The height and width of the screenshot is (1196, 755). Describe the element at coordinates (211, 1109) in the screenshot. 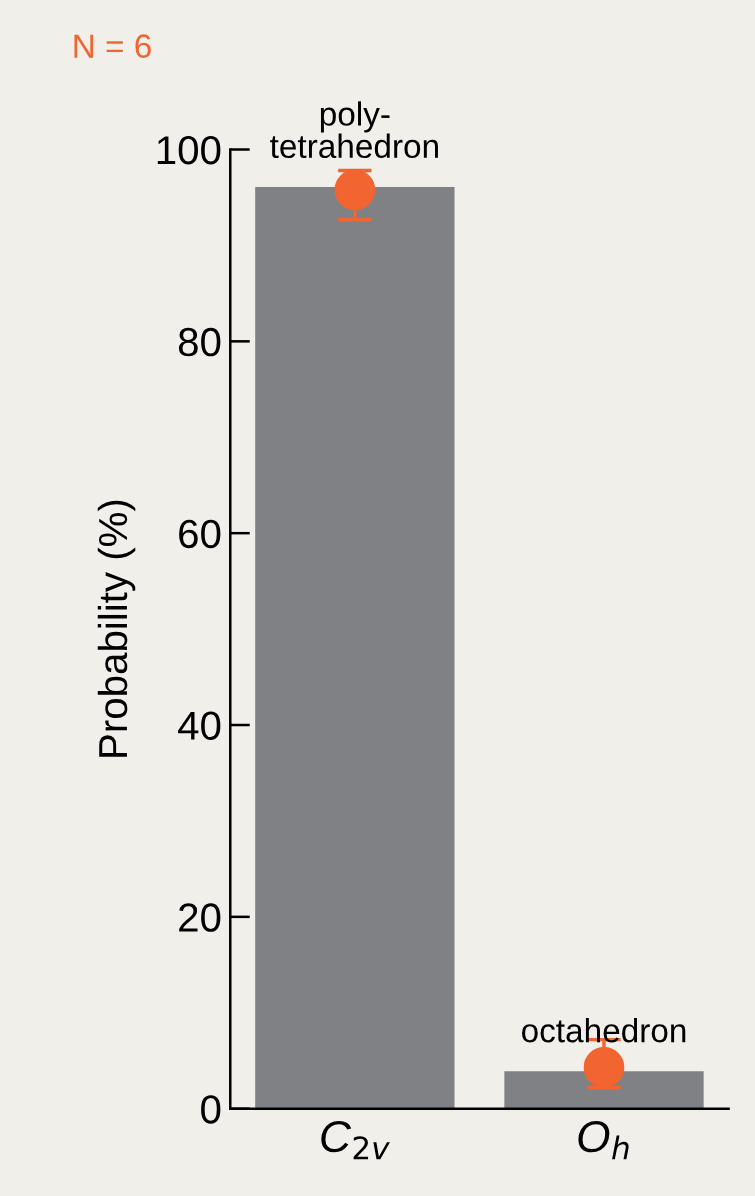

I see `y-tick-label: 0` at that location.